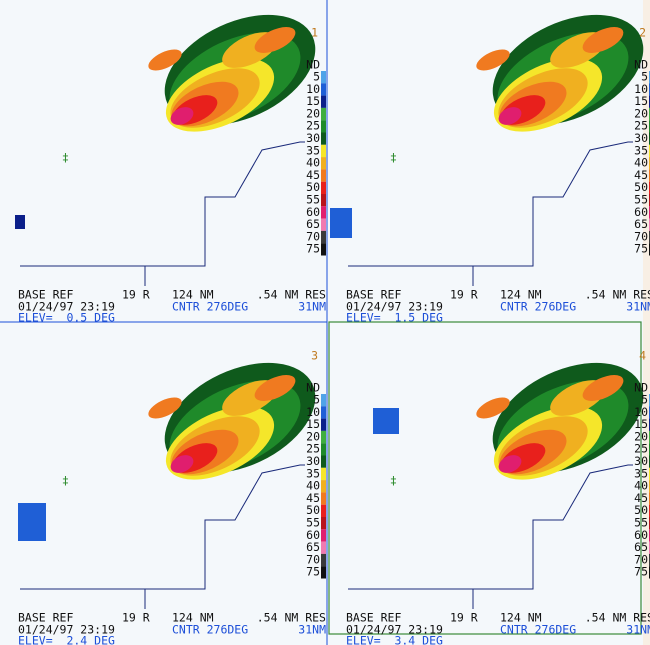 The image size is (650, 645). I want to click on panel-number: 3, so click(314, 356).